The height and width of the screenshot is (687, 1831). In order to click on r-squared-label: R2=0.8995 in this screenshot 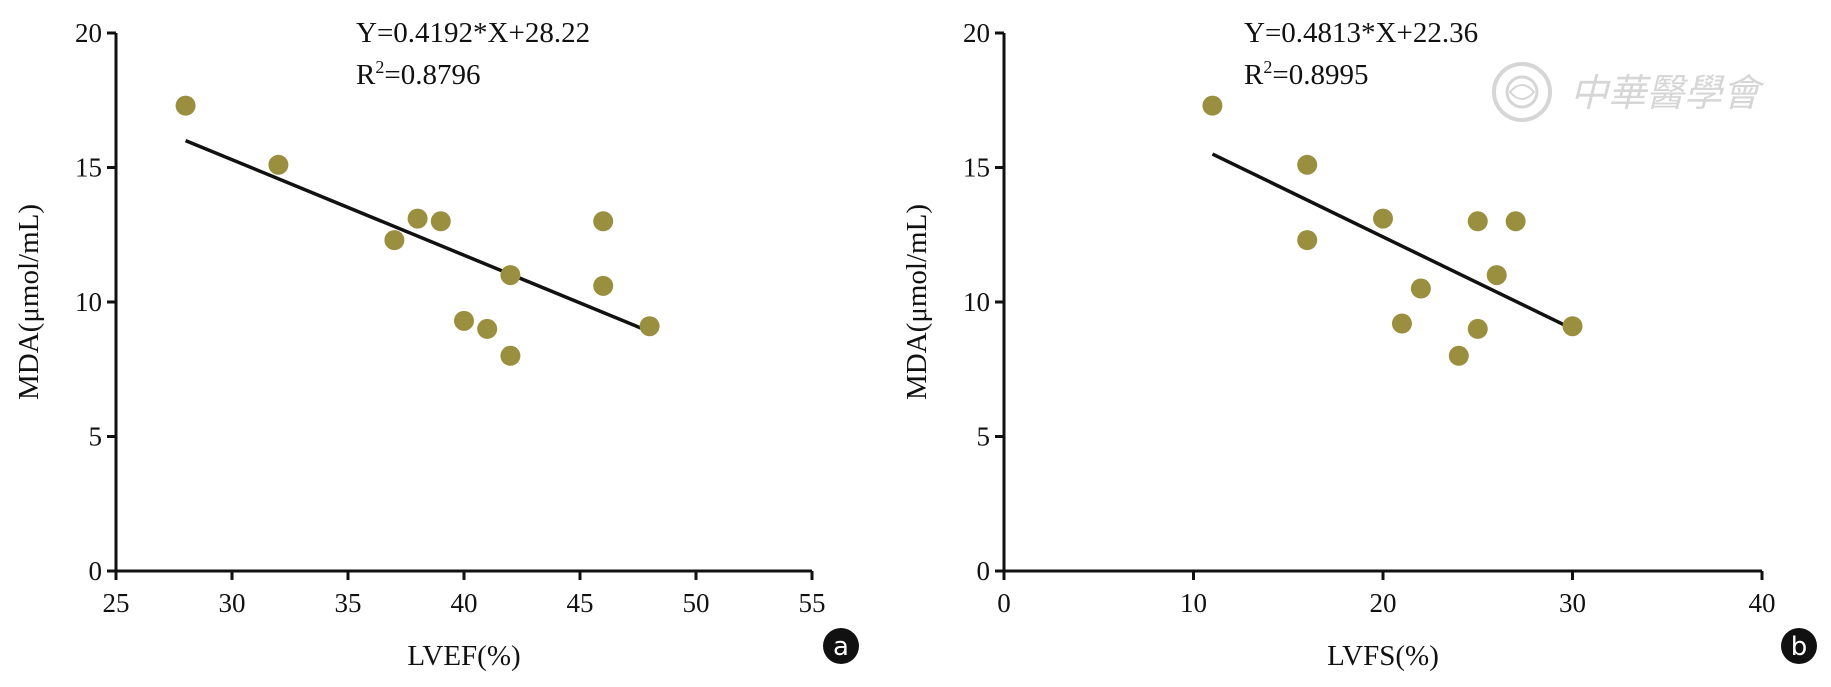, I will do `click(1306, 74)`.